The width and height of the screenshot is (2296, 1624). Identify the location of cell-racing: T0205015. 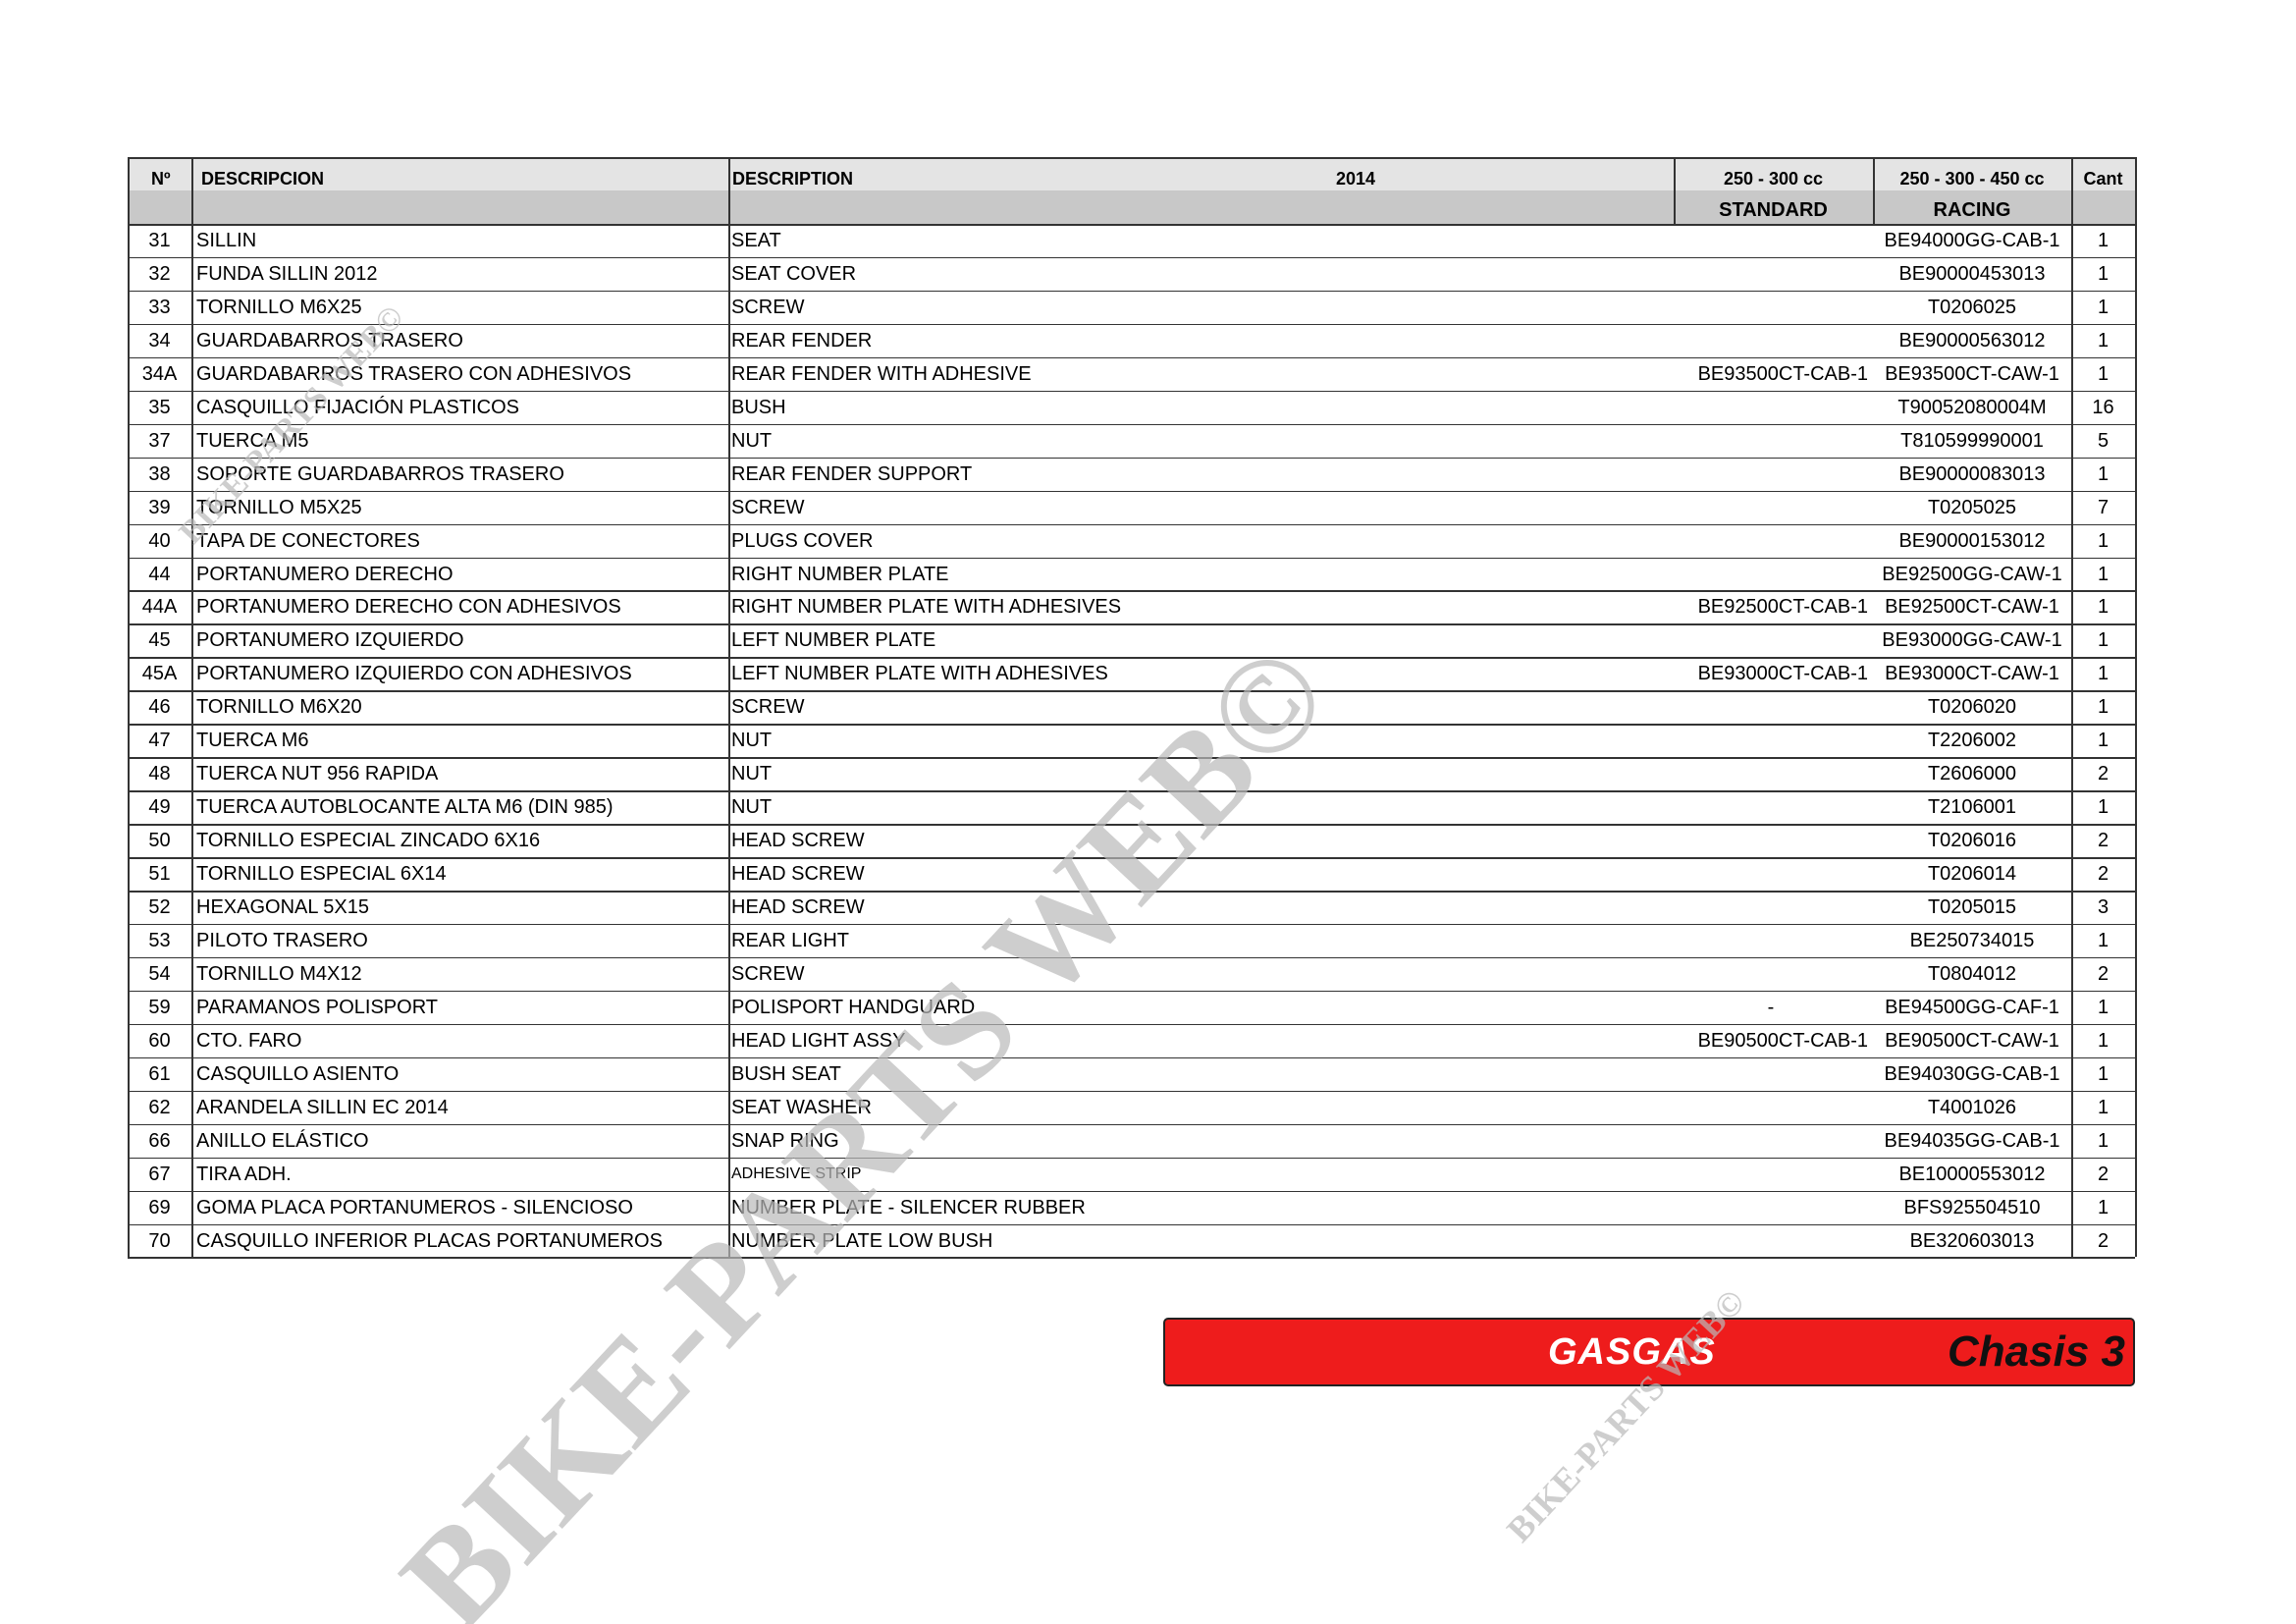
(1972, 907).